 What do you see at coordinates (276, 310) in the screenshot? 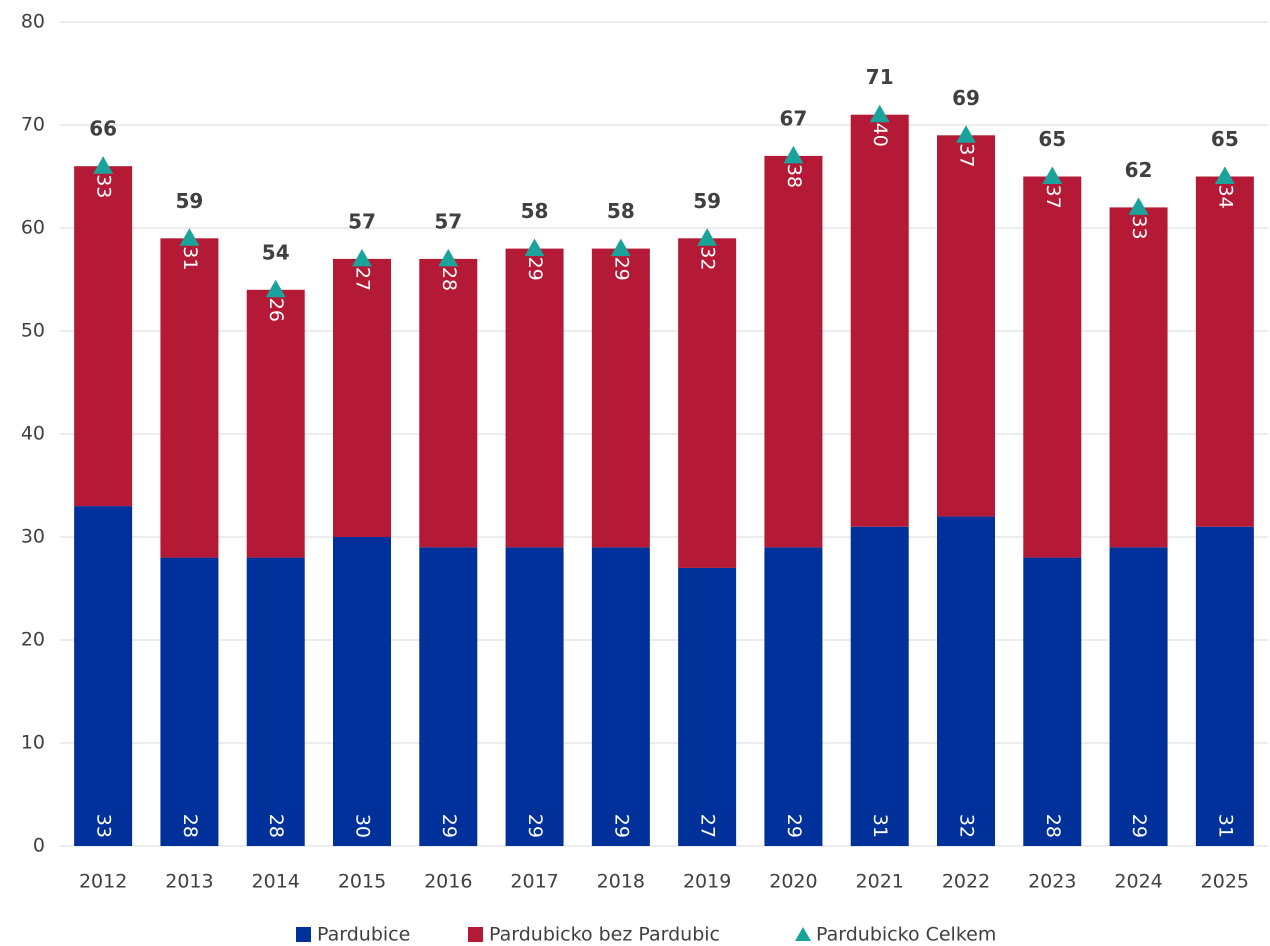
I see `value-label: 26` at bounding box center [276, 310].